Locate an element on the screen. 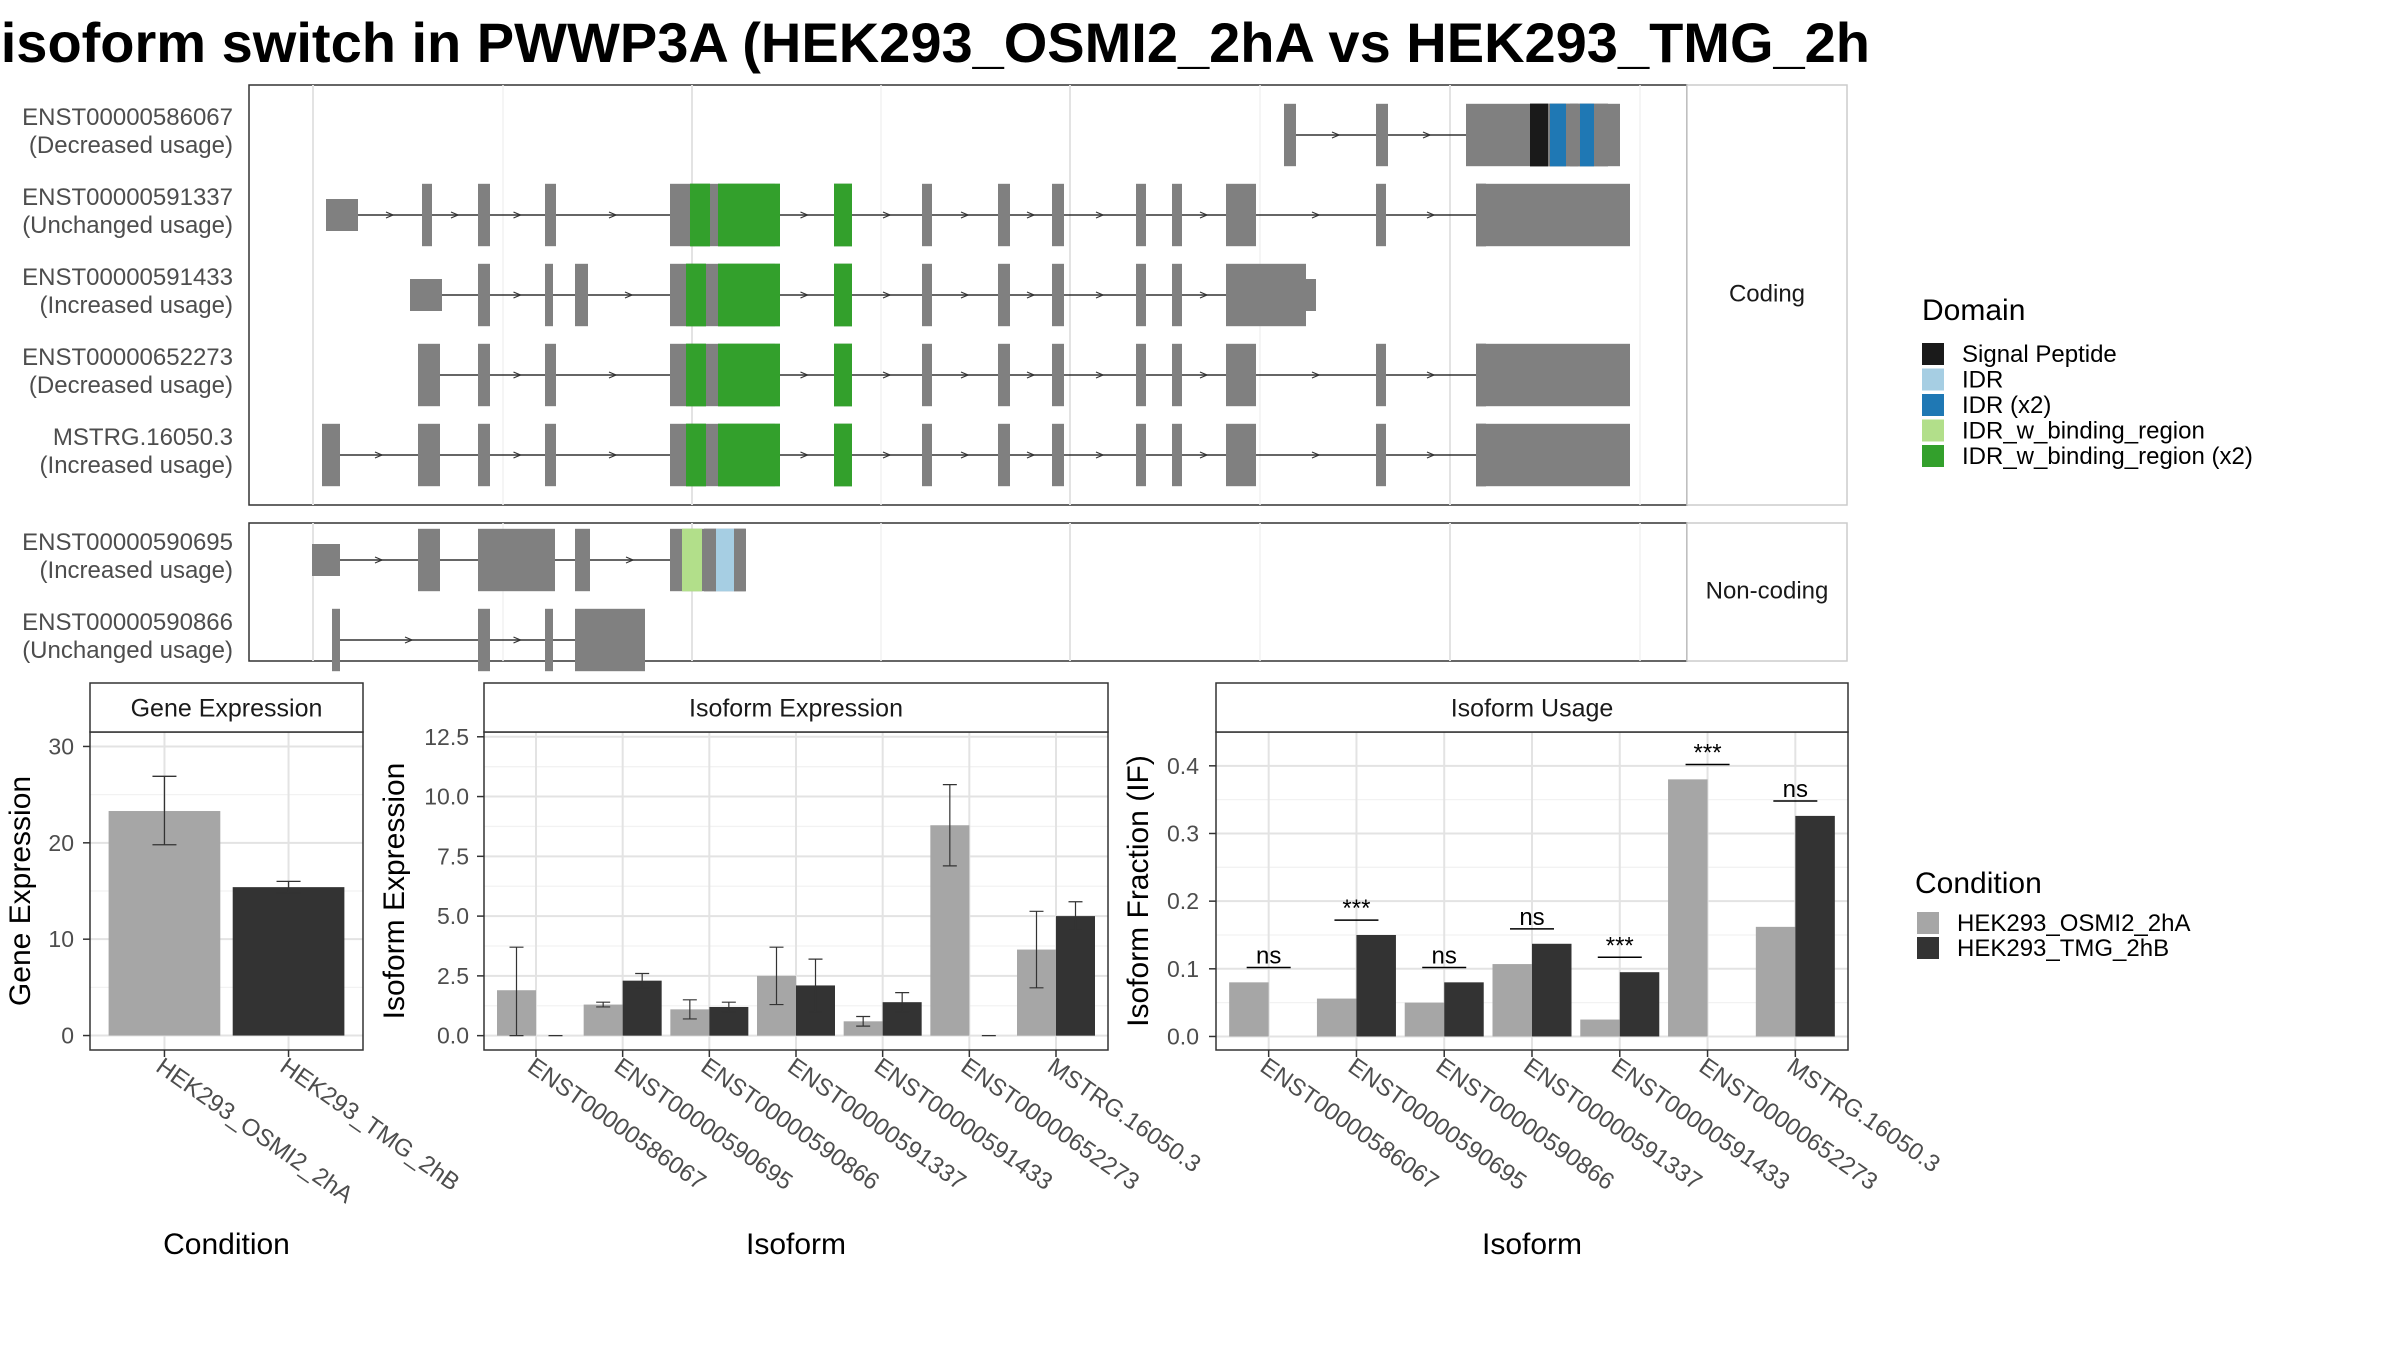 The height and width of the screenshot is (1350, 2400). bar-HEK293_OSMI2_2hA-ENST00000591433 is located at coordinates (1600, 1028).